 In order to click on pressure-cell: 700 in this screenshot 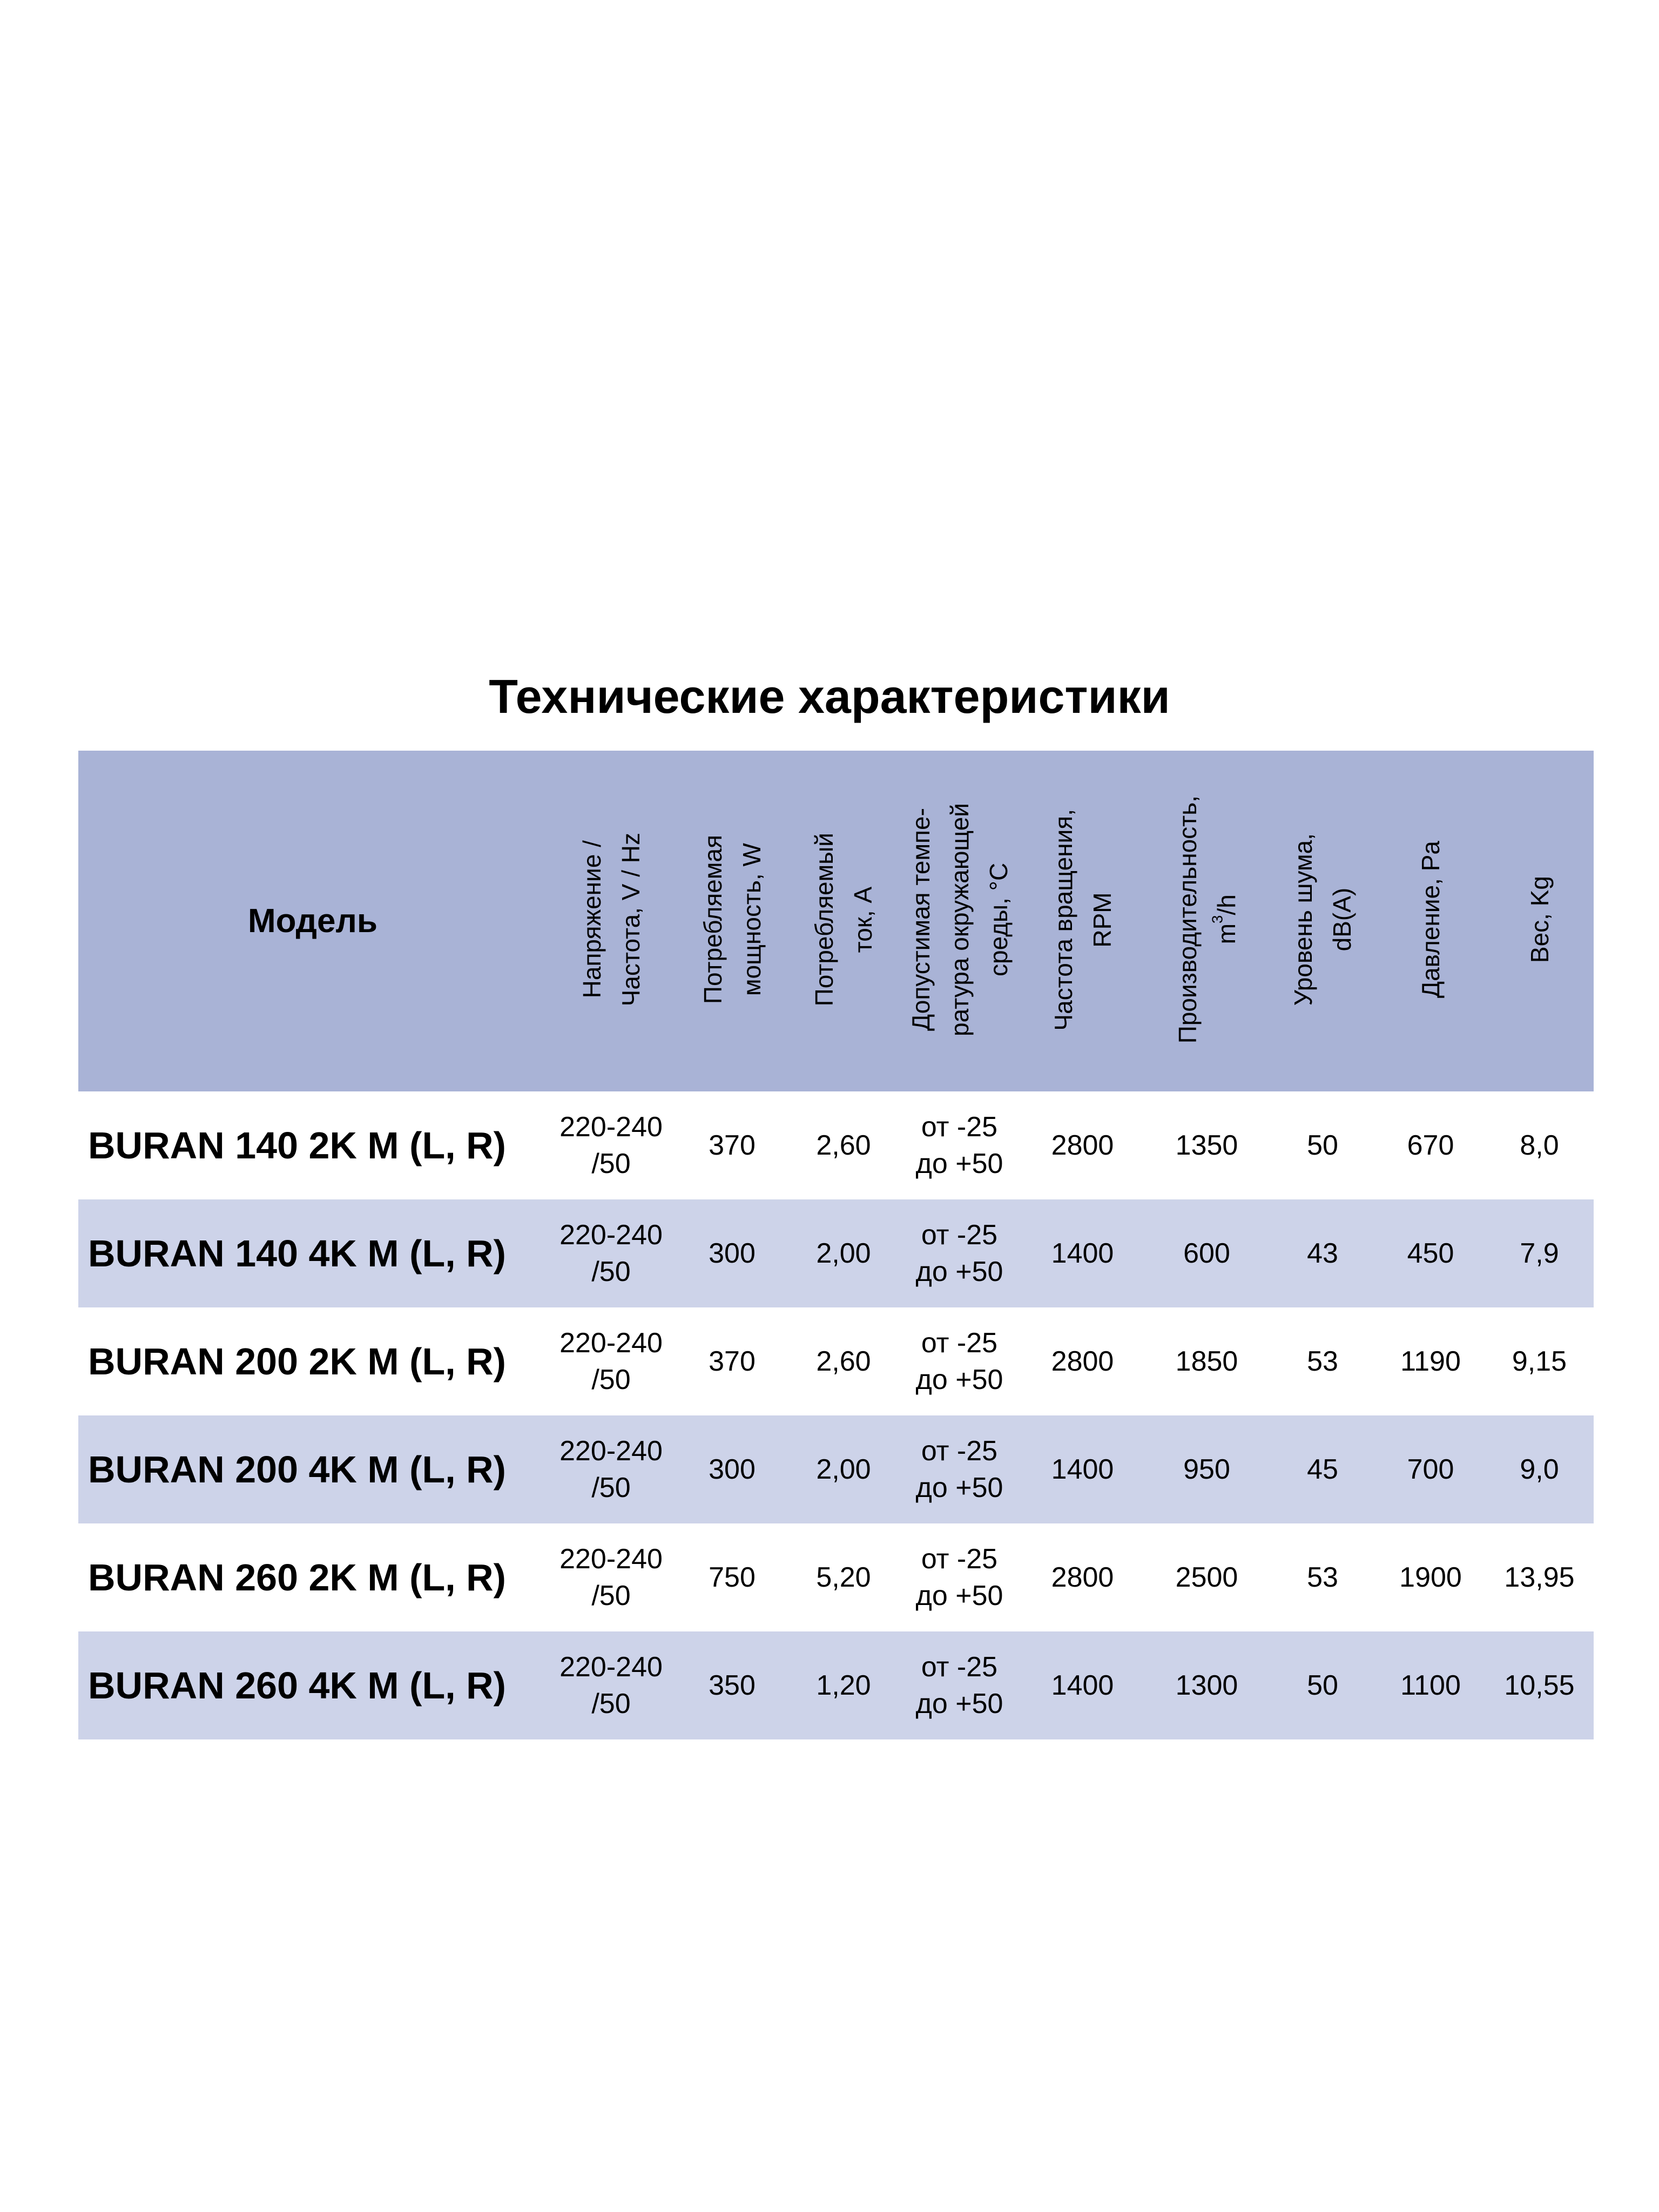, I will do `click(1430, 1469)`.